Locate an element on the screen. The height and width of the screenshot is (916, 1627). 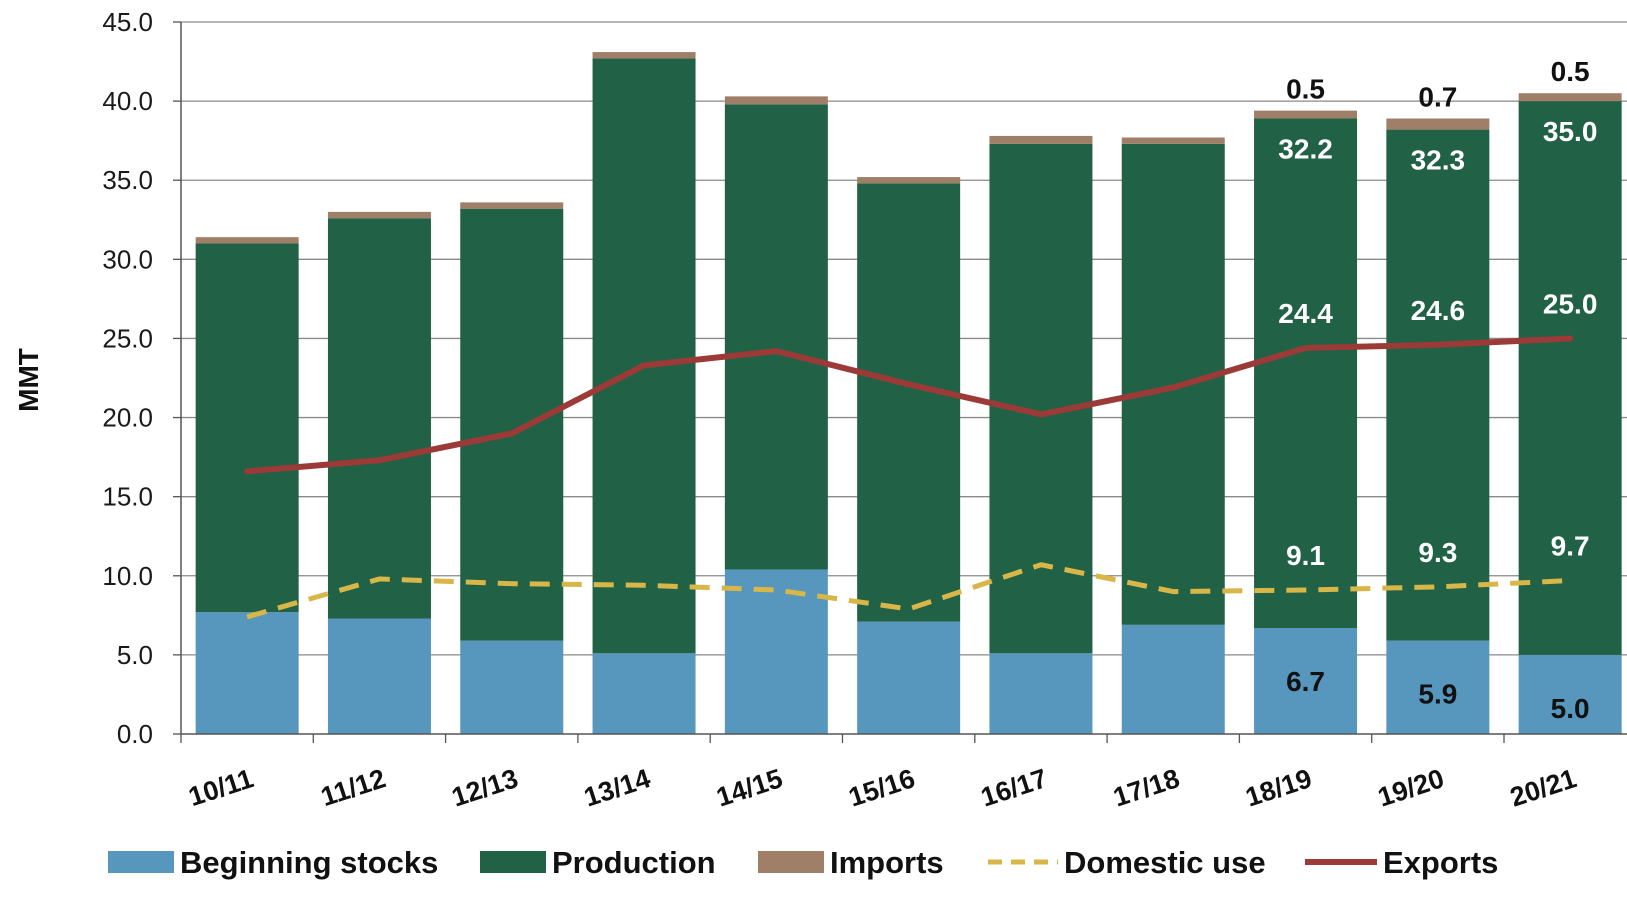
legend-swatch-beginning-stocks is located at coordinates (141, 862).